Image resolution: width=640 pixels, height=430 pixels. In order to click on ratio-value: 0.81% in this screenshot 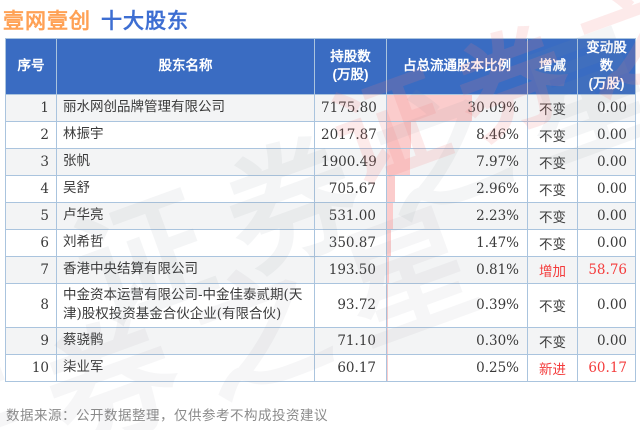, I will do `click(497, 269)`.